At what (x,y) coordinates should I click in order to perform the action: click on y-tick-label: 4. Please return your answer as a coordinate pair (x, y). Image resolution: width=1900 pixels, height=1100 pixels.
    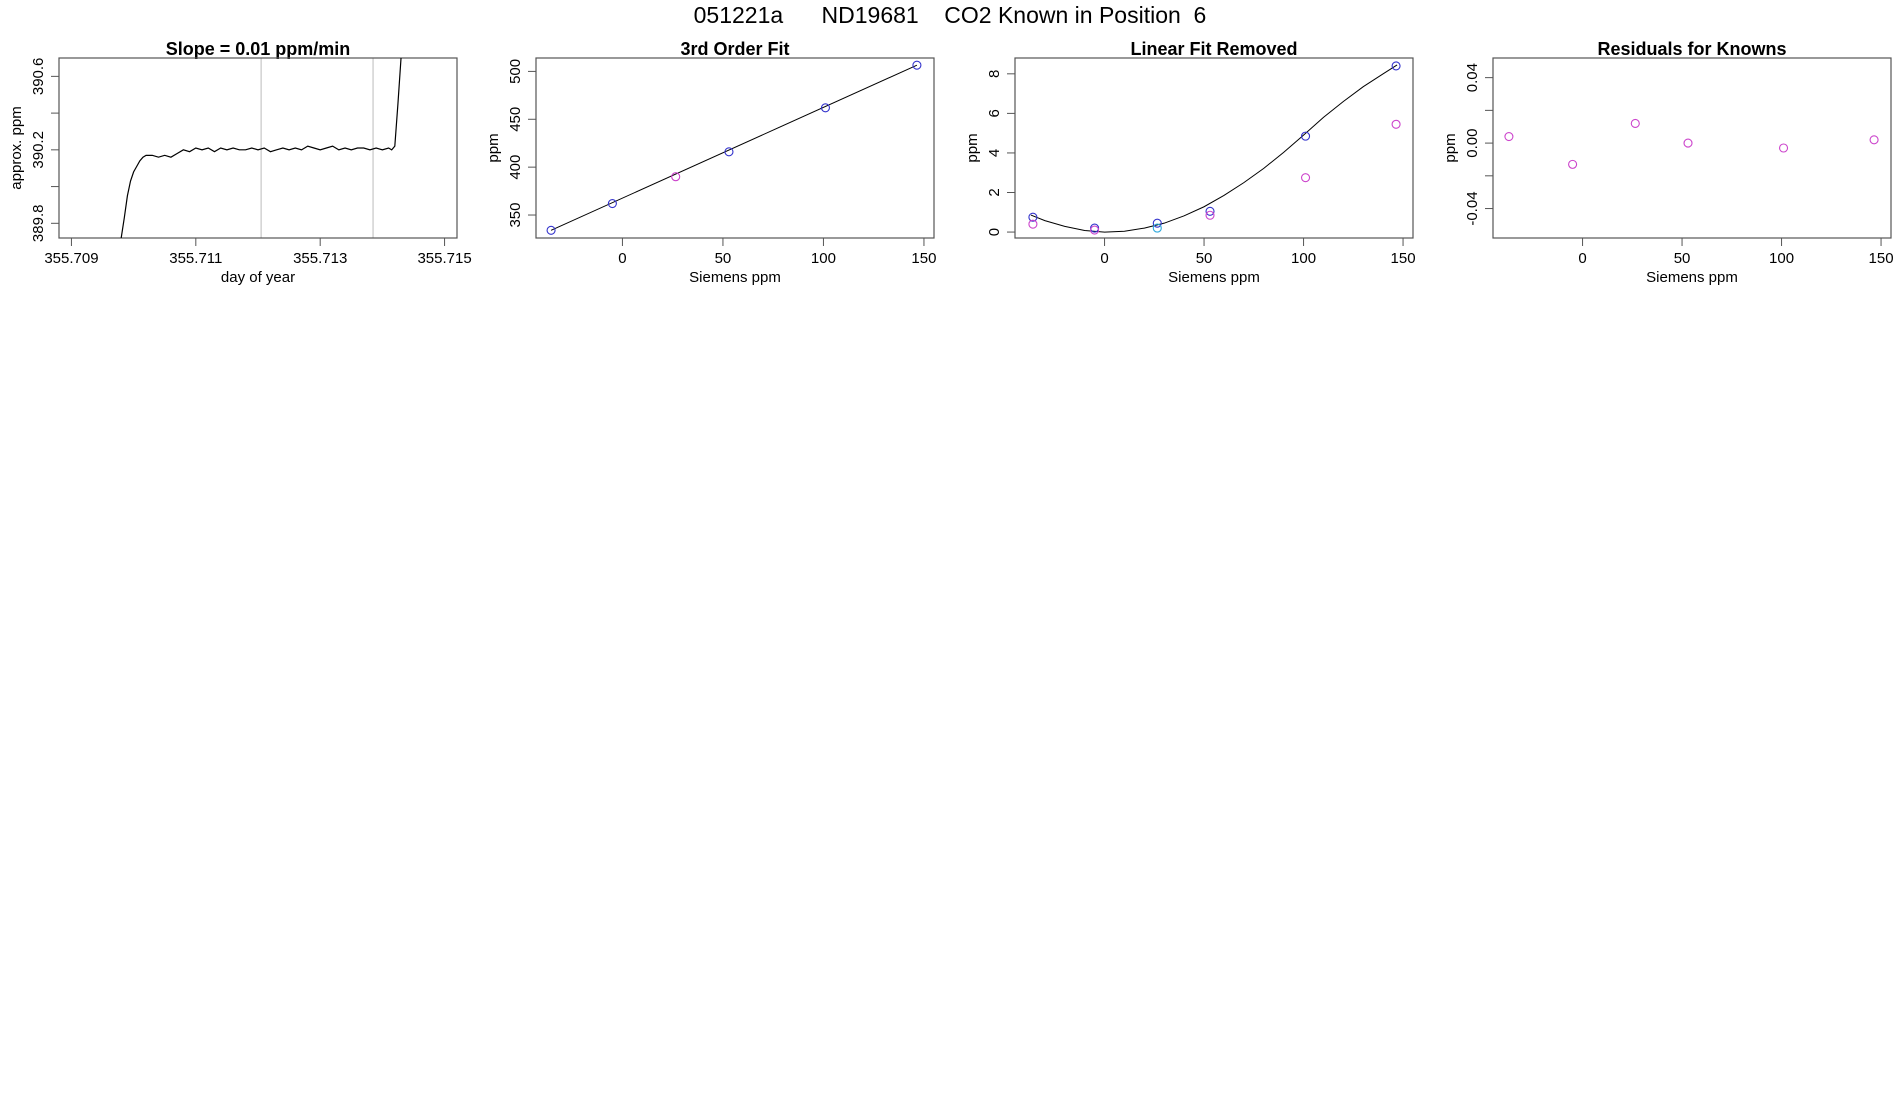
    Looking at the image, I should click on (994, 153).